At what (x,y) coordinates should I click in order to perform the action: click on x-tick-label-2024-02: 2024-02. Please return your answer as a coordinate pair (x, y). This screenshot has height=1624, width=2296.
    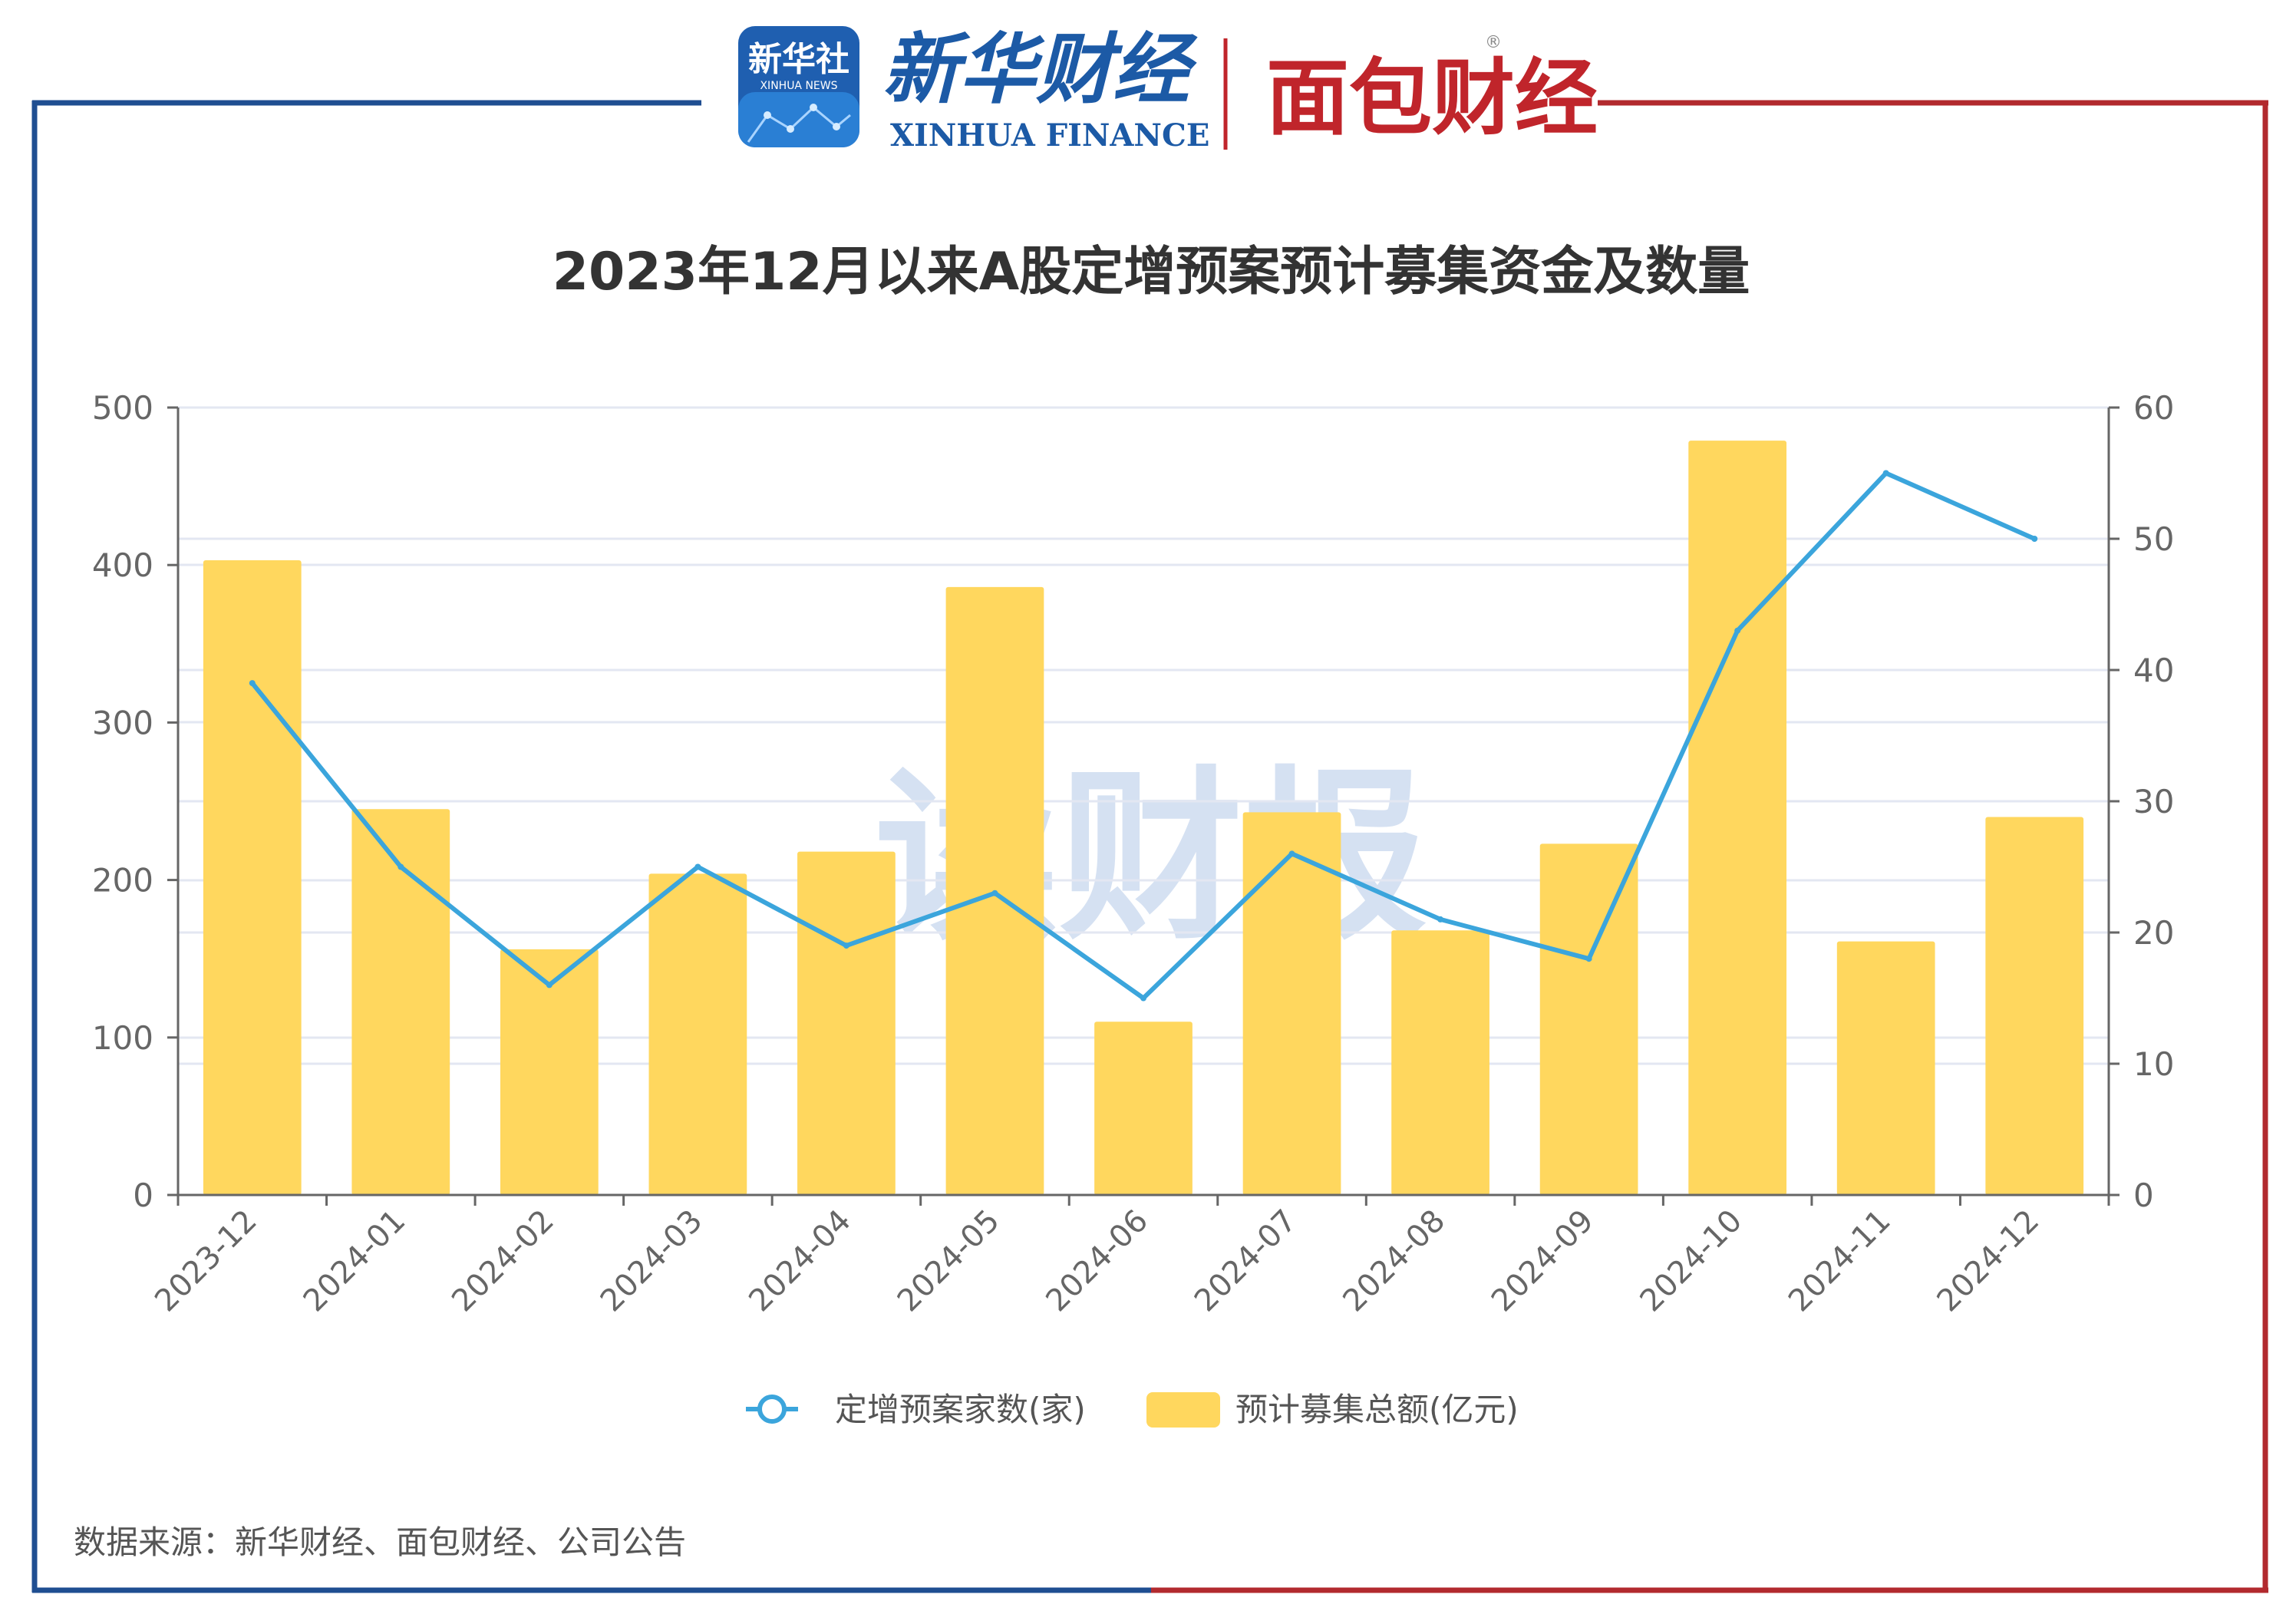
    Looking at the image, I should click on (503, 1261).